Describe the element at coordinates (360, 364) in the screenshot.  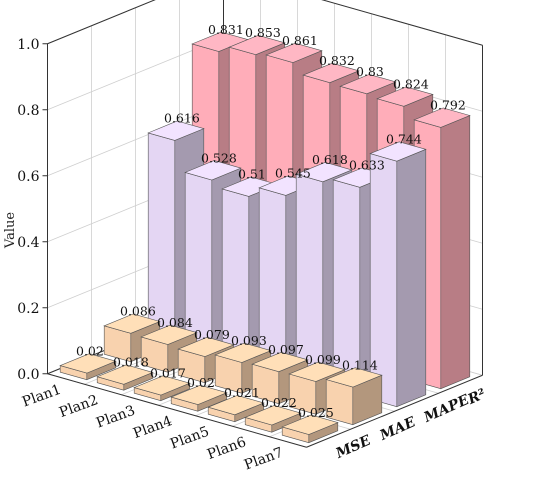
I see `data-label: 0.114` at that location.